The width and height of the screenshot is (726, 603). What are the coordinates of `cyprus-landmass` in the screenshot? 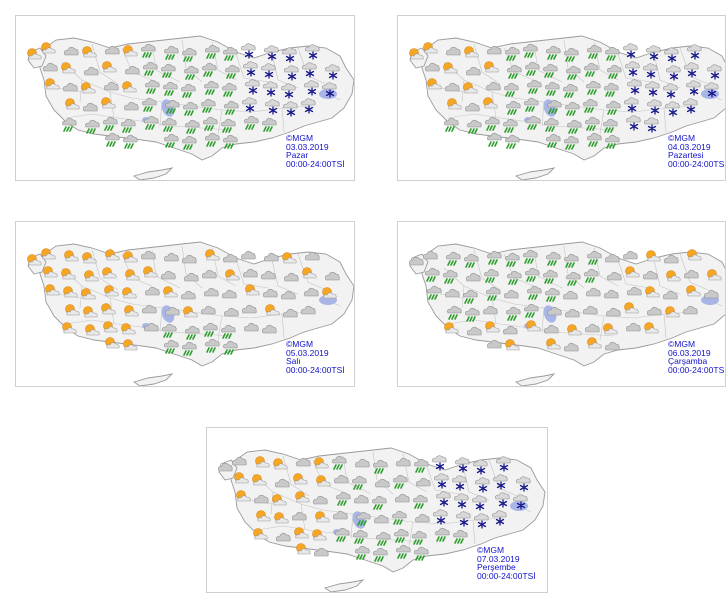 It's located at (344, 585).